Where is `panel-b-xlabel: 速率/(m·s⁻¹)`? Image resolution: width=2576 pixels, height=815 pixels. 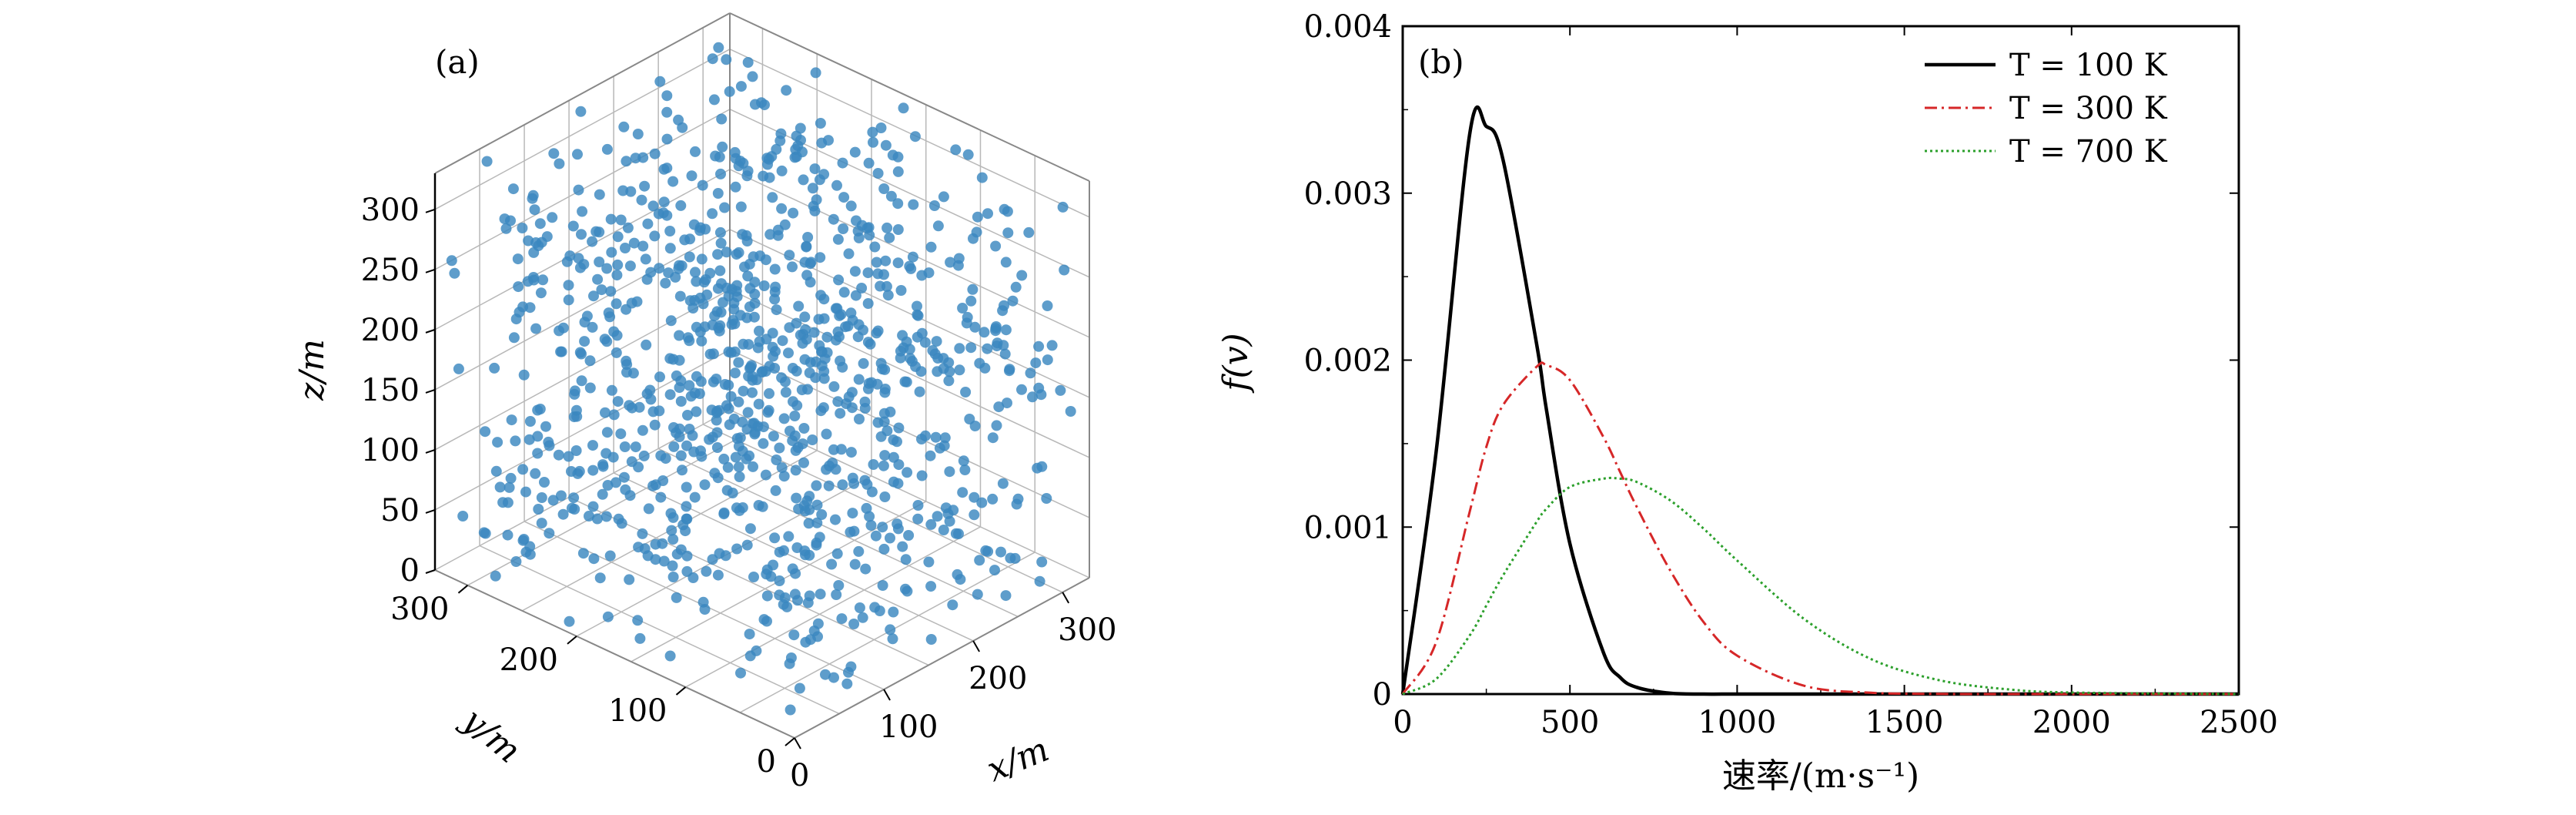 panel-b-xlabel: 速率/(m·s⁻¹) is located at coordinates (1820, 776).